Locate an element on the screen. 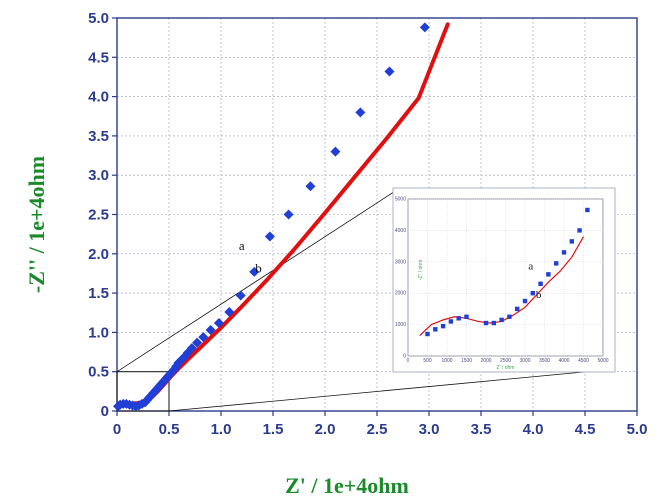 The width and height of the screenshot is (668, 500). inset-y-tick-label: 2000 is located at coordinates (400, 294).